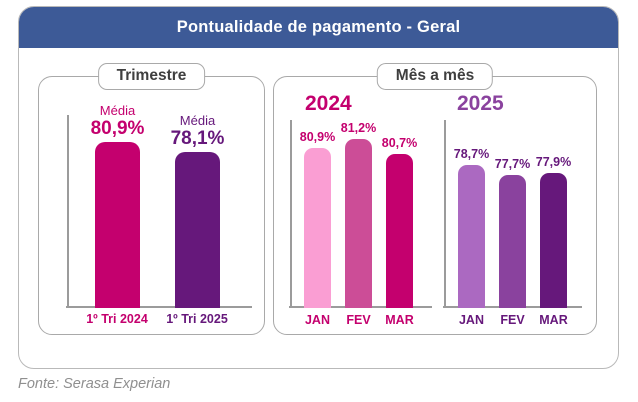 This screenshot has width=638, height=402. What do you see at coordinates (151, 76) in the screenshot?
I see `trimestre-panel-label: Trimestre` at bounding box center [151, 76].